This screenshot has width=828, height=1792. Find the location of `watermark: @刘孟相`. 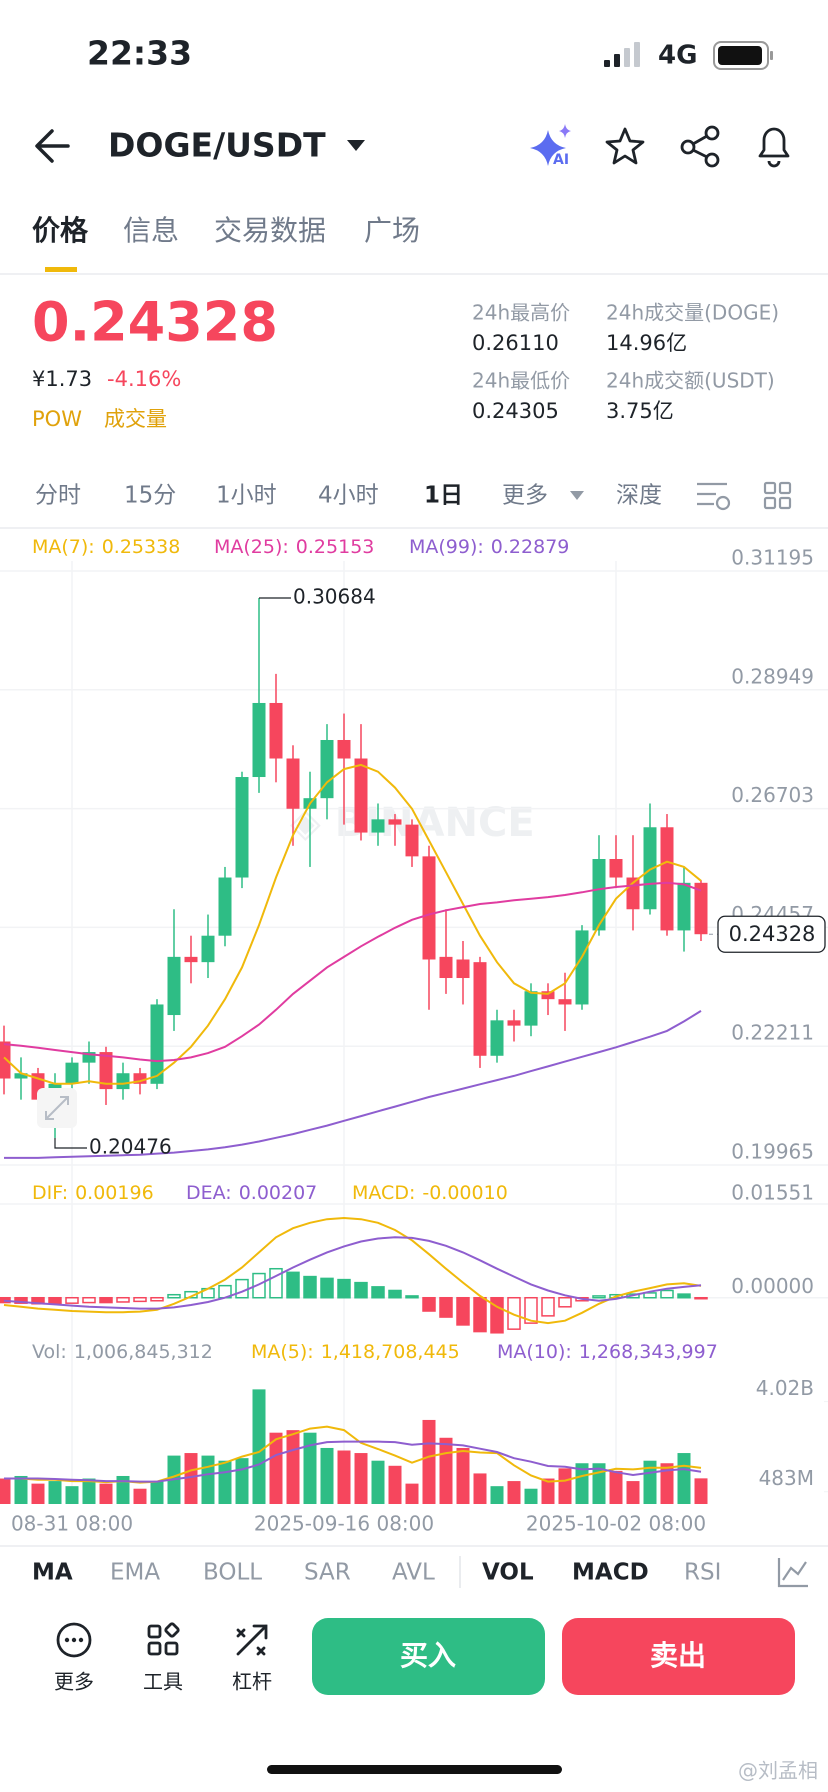

watermark: @刘孟相 is located at coordinates (778, 1771).